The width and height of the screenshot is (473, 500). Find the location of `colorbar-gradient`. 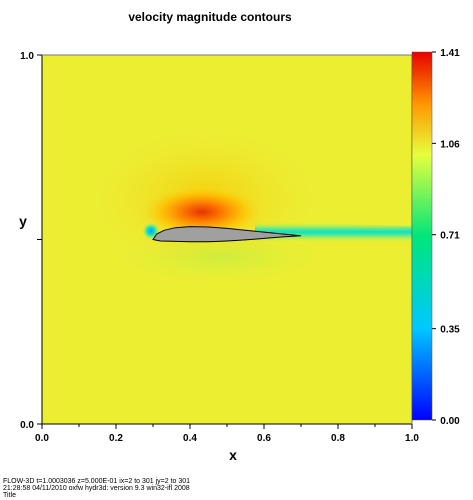

colorbar-gradient is located at coordinates (422, 236).